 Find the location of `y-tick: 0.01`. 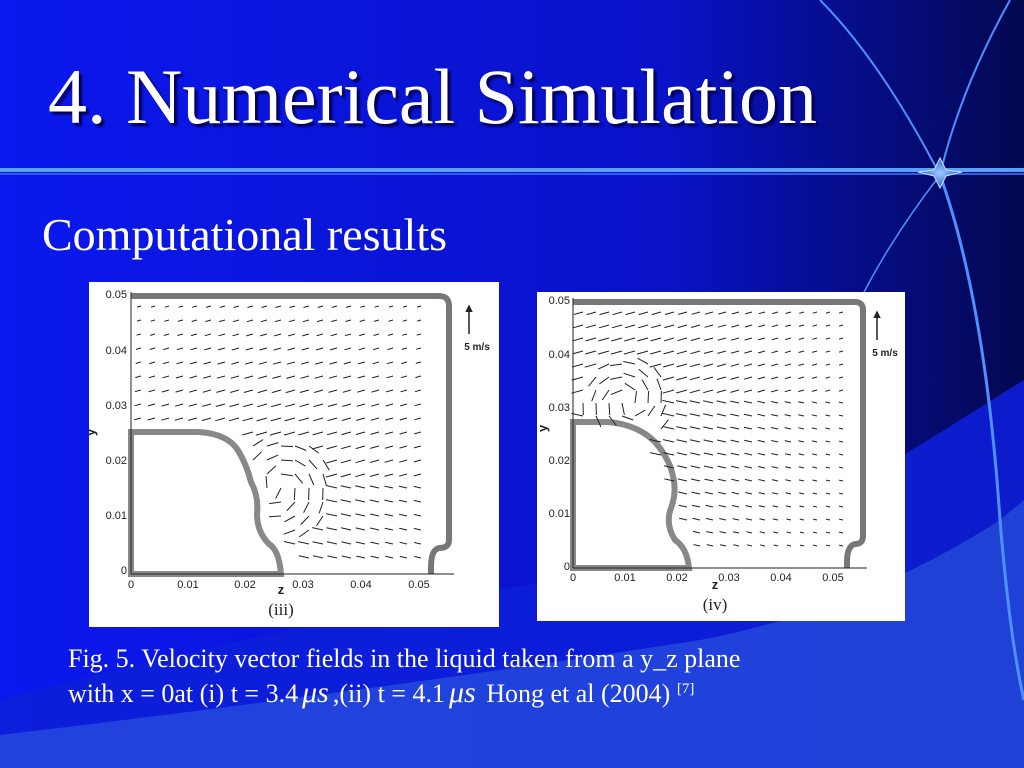

y-tick: 0.01 is located at coordinates (559, 514).